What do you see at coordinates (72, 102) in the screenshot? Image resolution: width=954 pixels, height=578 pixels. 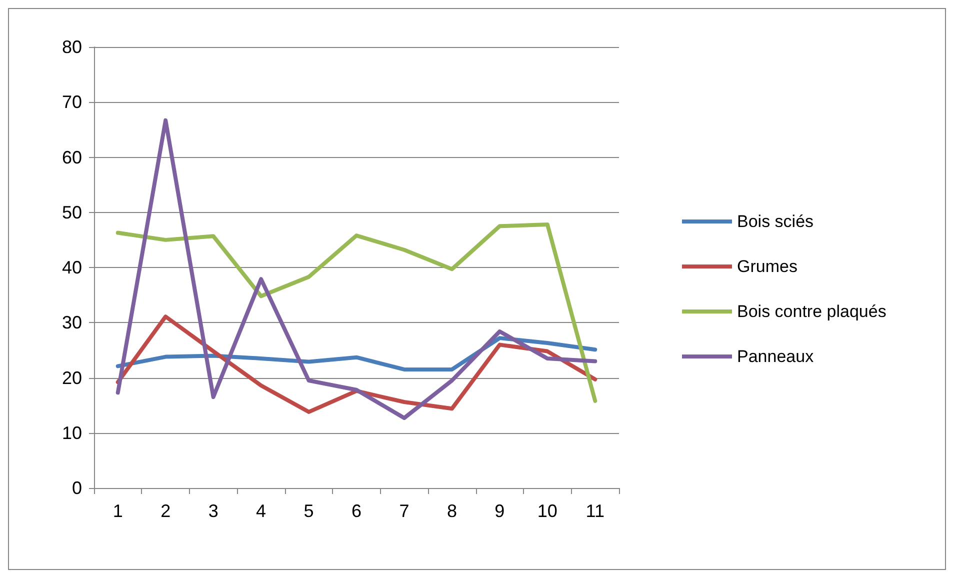 I see `y-tick-label: 70` at bounding box center [72, 102].